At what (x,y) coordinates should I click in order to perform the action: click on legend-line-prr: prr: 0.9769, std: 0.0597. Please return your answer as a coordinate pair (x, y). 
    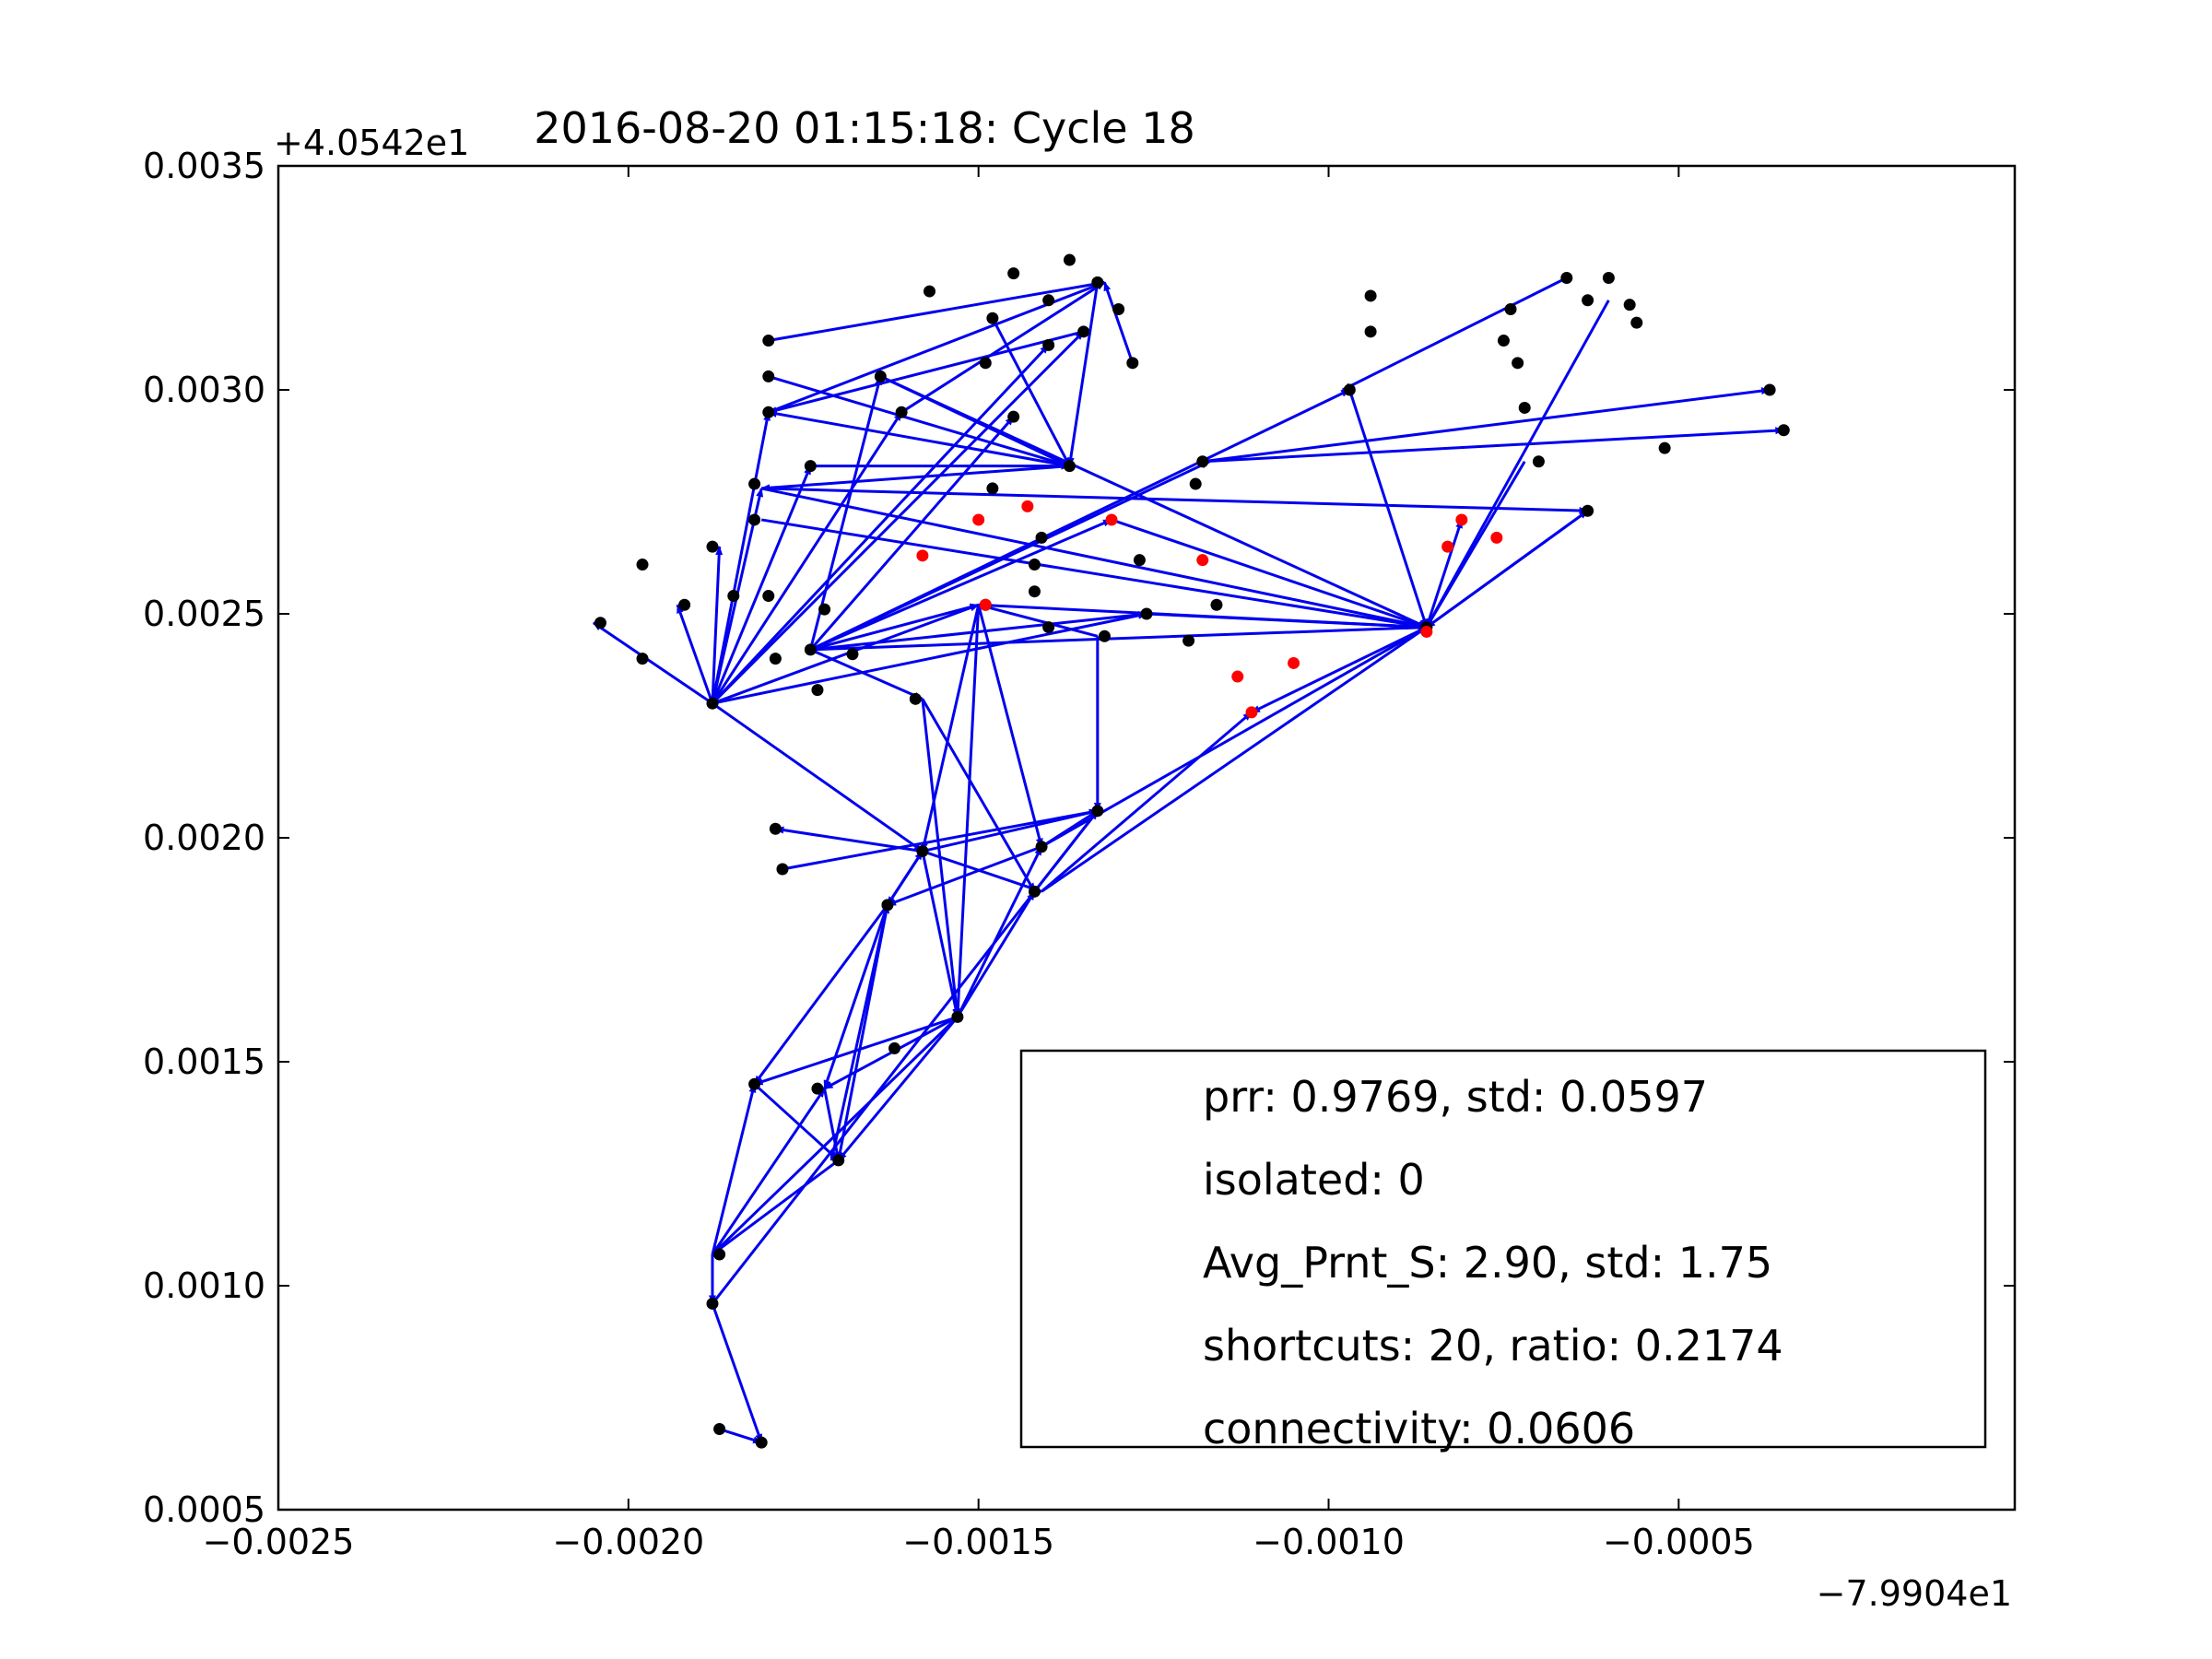
    Looking at the image, I should click on (1455, 1097).